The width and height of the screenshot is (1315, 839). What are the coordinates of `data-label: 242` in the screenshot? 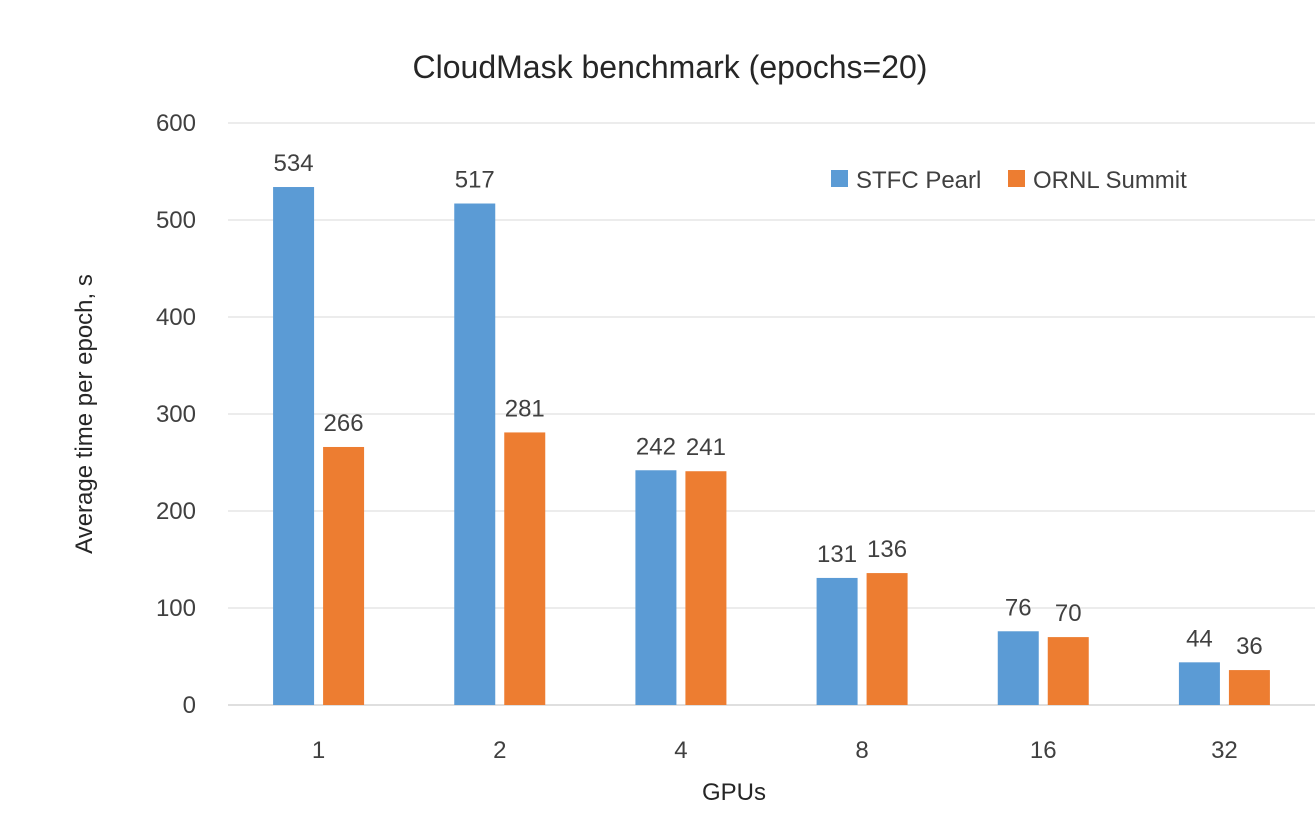 It's located at (656, 446).